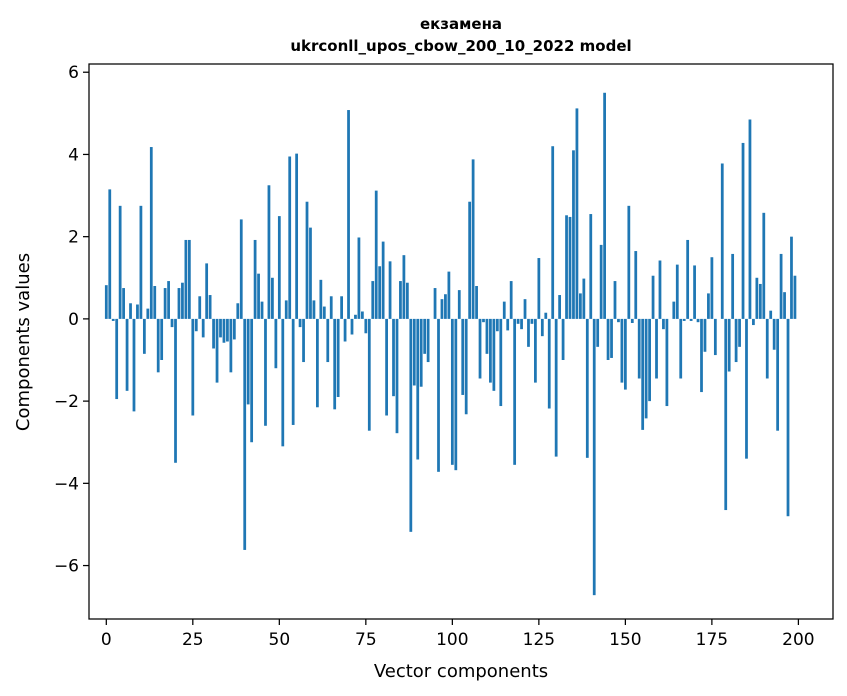 Image resolution: width=847 pixels, height=696 pixels. Describe the element at coordinates (106, 640) in the screenshot. I see `x-tick-label: 0` at that location.